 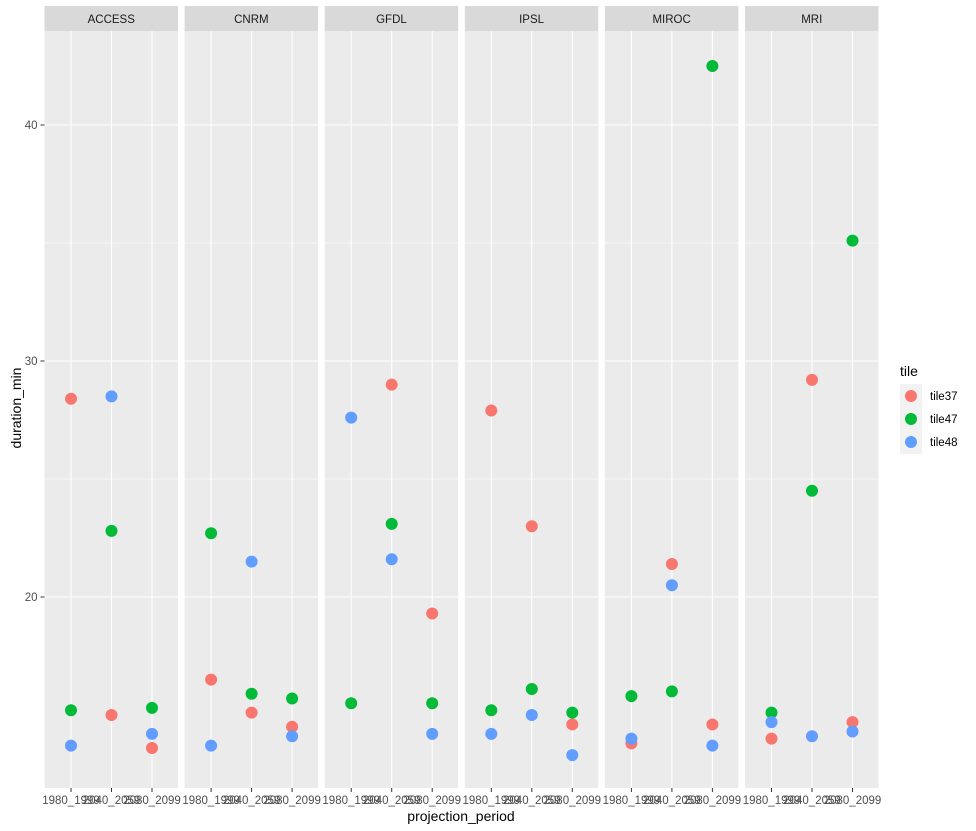 I want to click on legend-key-tile37, so click(x=911, y=396).